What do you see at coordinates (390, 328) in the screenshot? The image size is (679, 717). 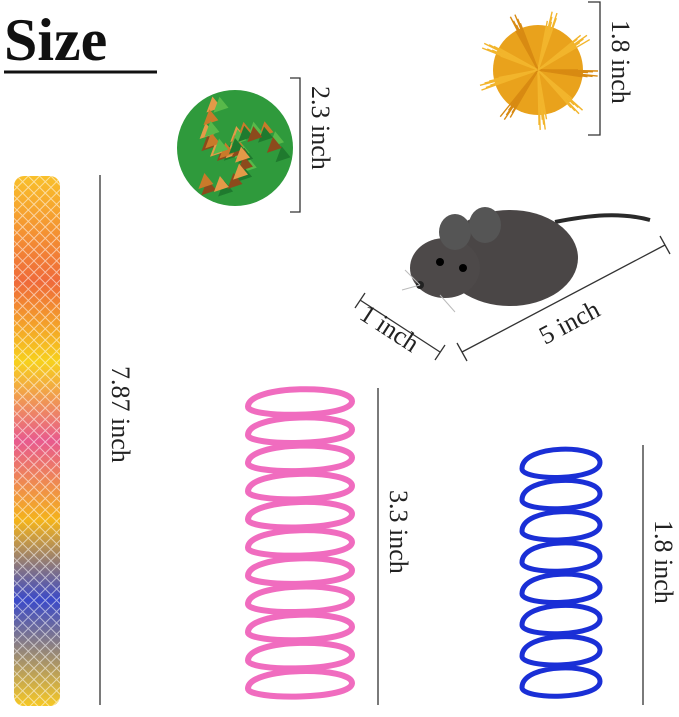 I see `mouse-width-label: 1 inch` at bounding box center [390, 328].